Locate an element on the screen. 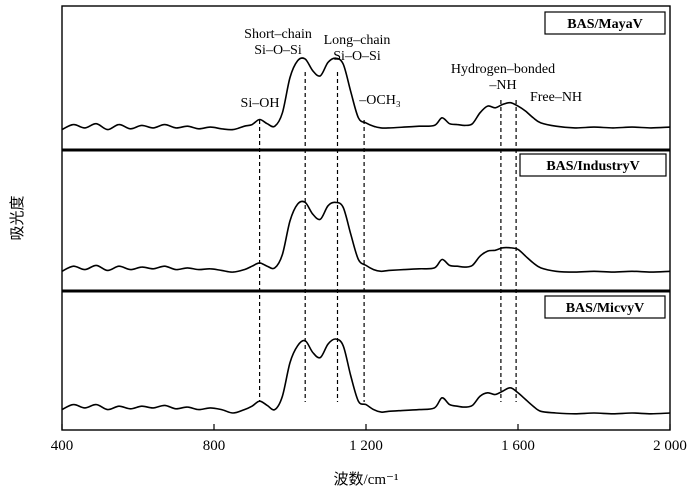 The image size is (700, 494). annotation-3-line-2: Si–O–Si is located at coordinates (357, 56).